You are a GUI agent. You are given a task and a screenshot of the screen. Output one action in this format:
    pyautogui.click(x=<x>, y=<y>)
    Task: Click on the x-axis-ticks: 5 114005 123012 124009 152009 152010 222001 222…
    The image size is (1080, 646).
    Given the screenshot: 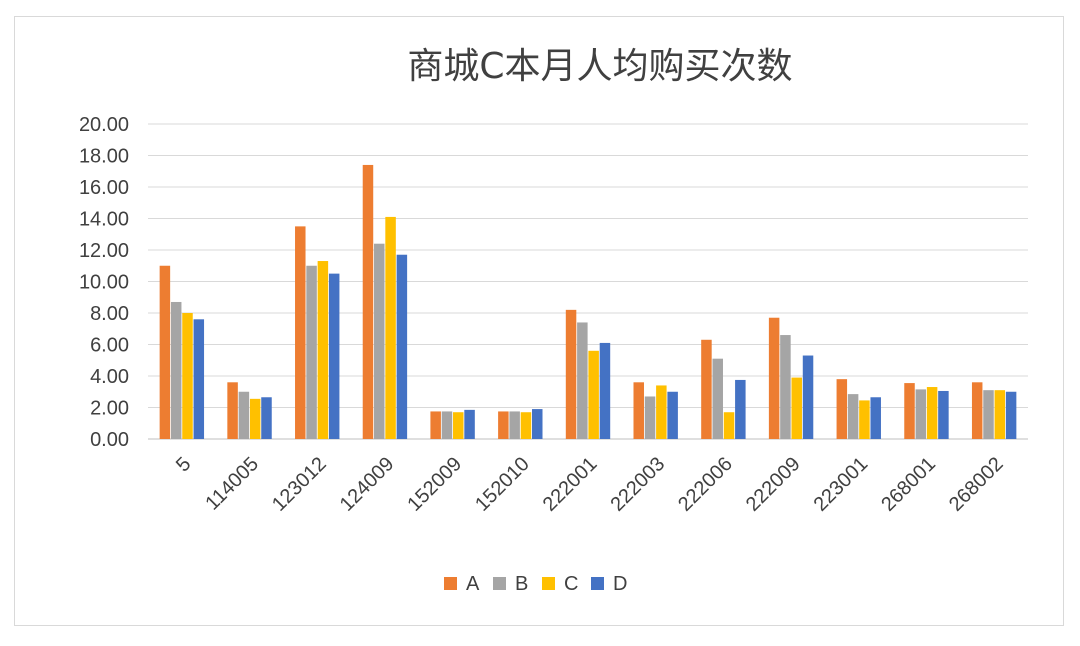 What is the action you would take?
    pyautogui.click(x=590, y=484)
    